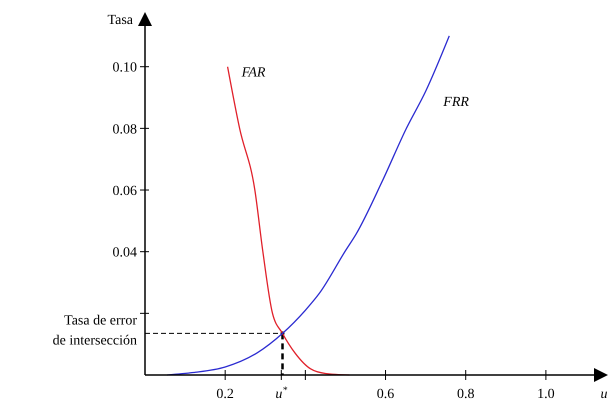 The height and width of the screenshot is (408, 609). I want to click on x-axis-title: u, so click(604, 394).